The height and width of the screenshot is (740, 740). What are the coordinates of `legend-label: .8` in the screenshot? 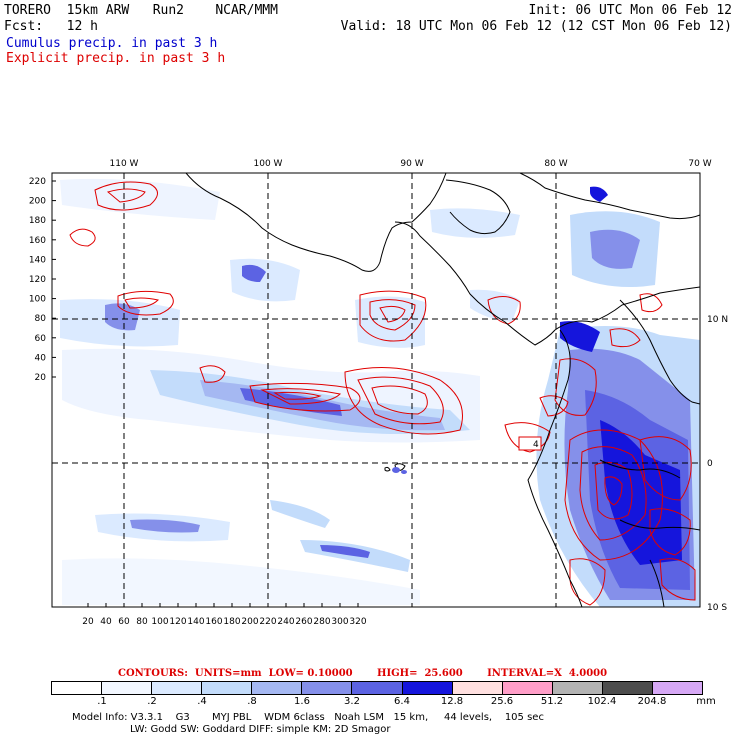 It's located at (252, 701).